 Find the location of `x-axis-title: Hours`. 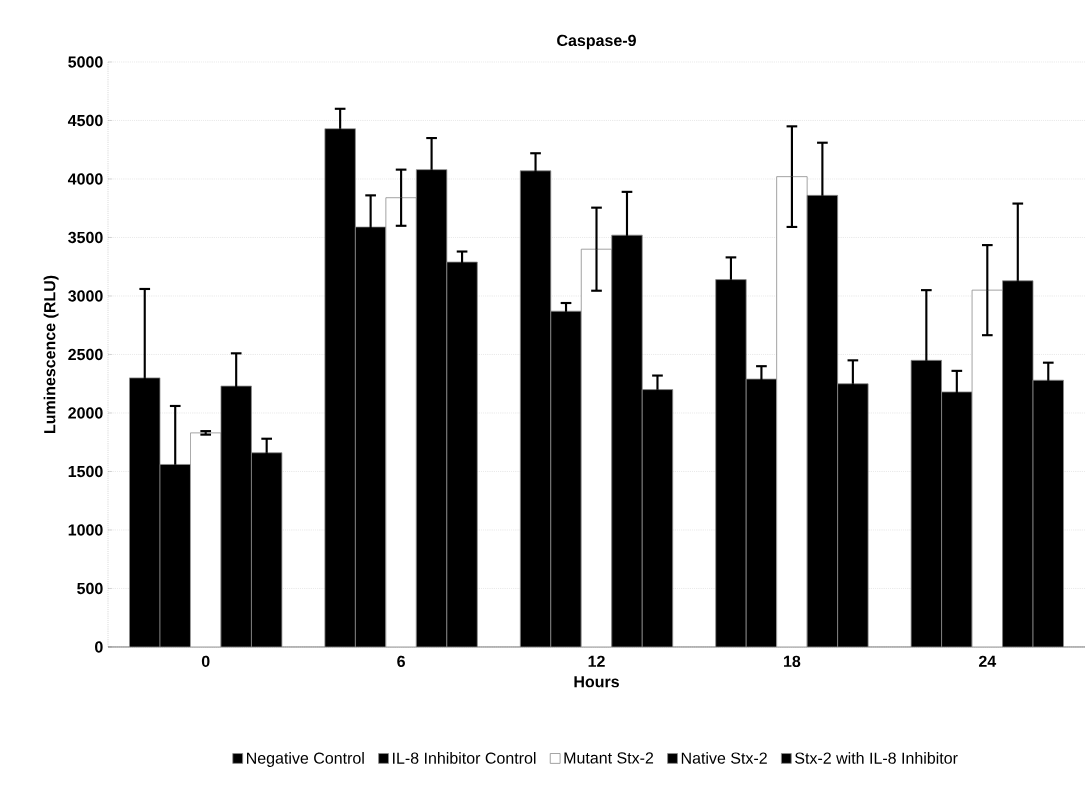

x-axis-title: Hours is located at coordinates (596, 682).